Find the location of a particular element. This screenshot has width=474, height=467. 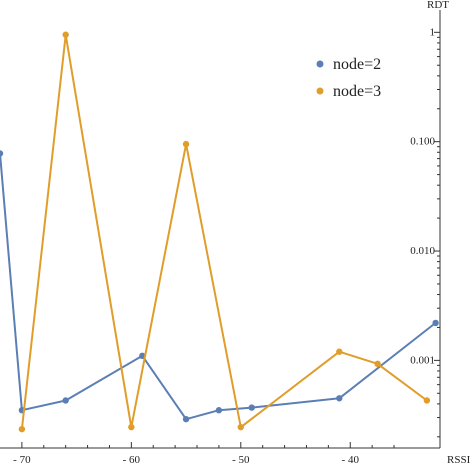

legend: node=2 node=3 is located at coordinates (348, 78).